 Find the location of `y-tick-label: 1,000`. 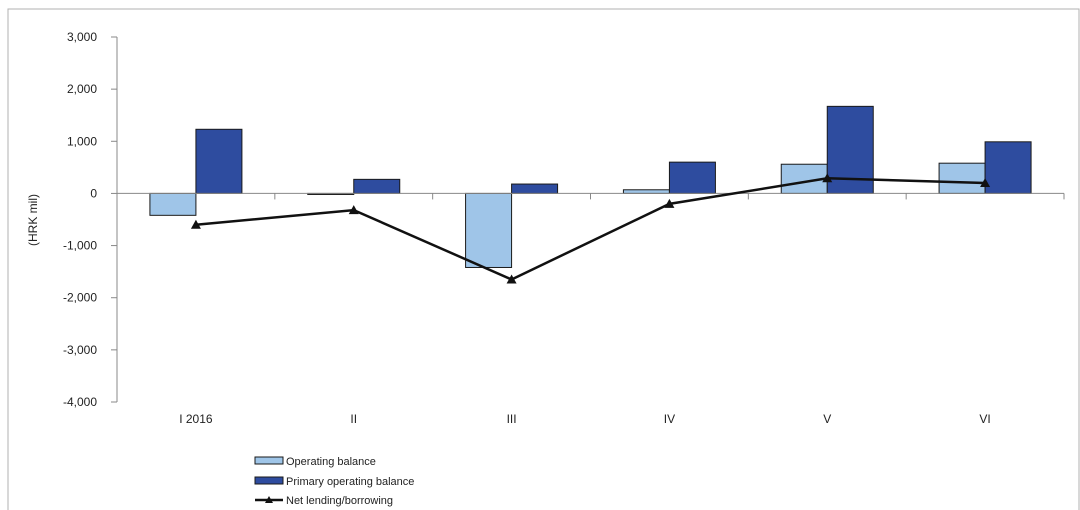

y-tick-label: 1,000 is located at coordinates (82, 141).